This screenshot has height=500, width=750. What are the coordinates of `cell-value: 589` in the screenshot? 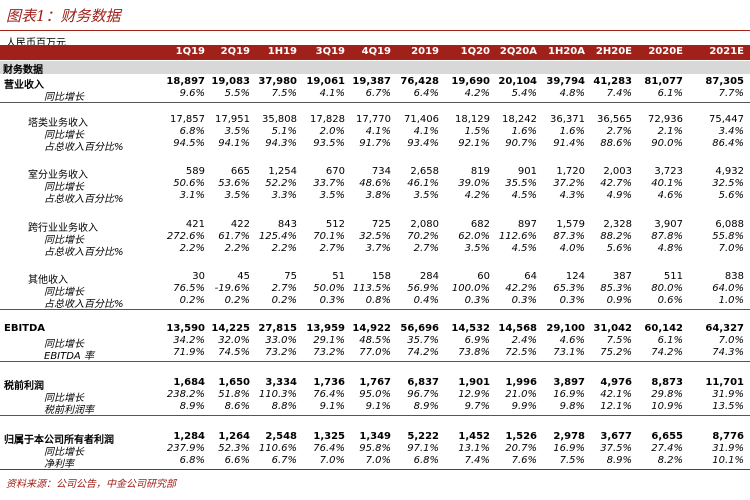 It's located at (195, 171).